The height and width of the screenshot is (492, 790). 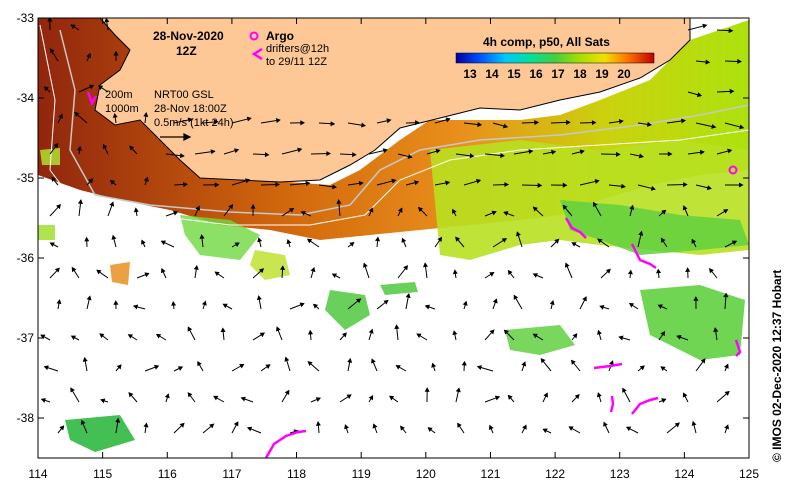 I want to click on map-date: 28-Nov-2020, so click(x=188, y=36).